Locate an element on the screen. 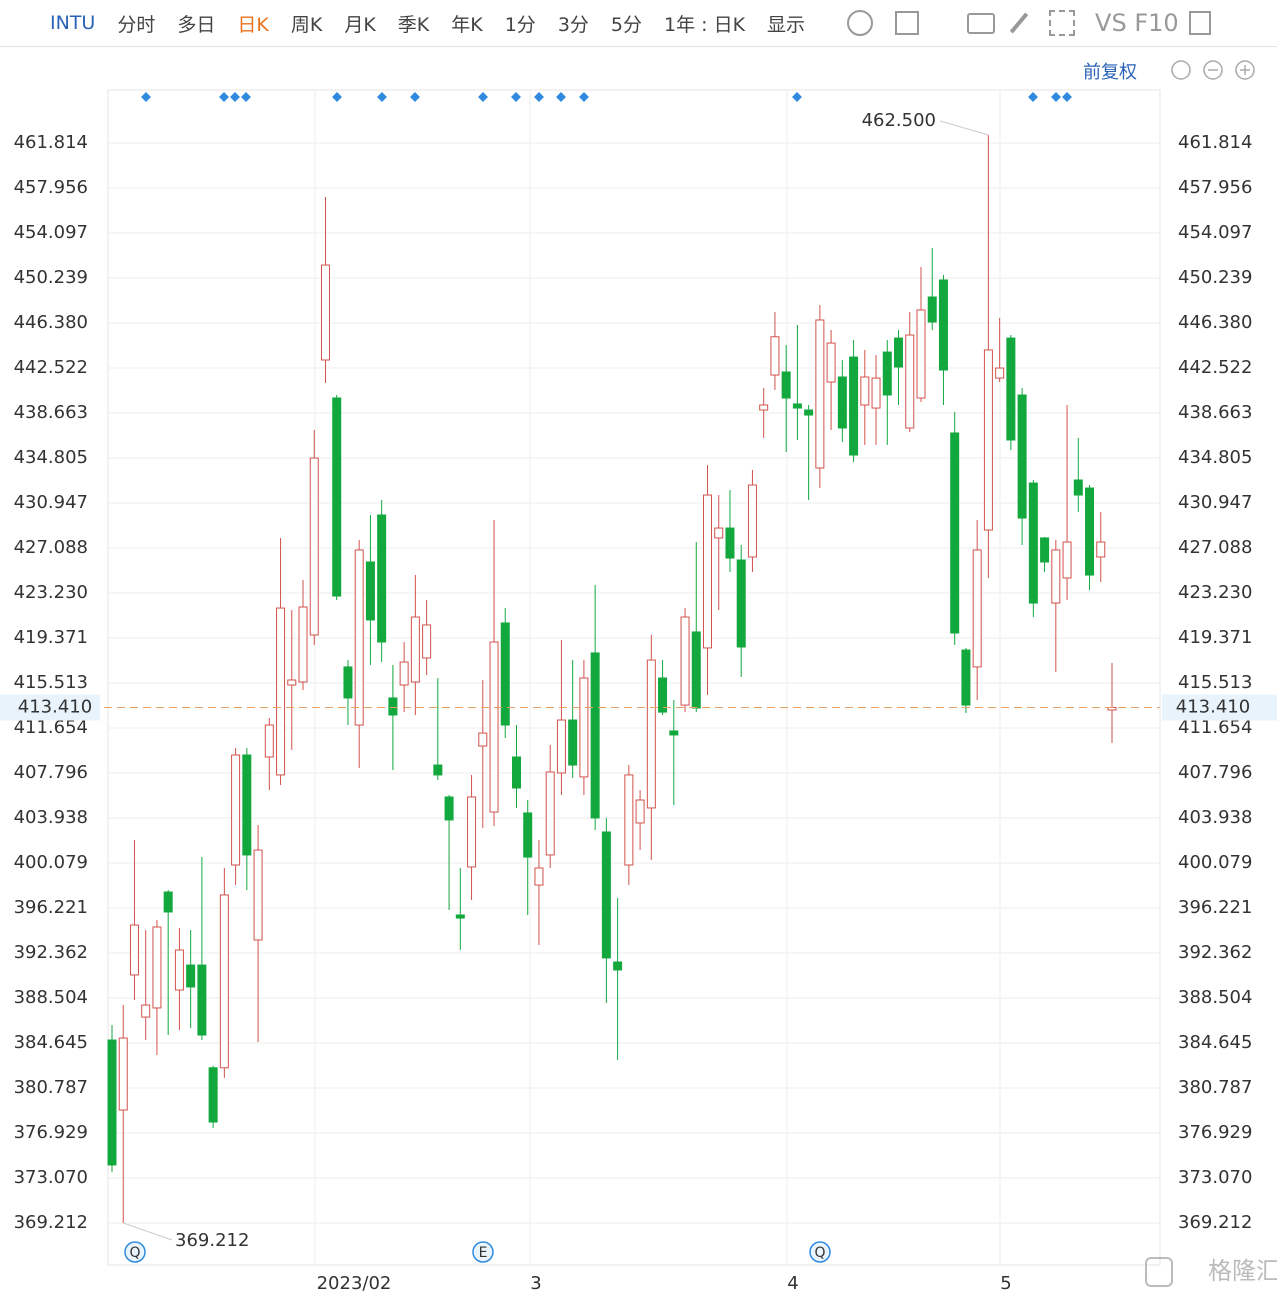 The width and height of the screenshot is (1277, 1298). y-tick-label: 454.097 is located at coordinates (51, 232).